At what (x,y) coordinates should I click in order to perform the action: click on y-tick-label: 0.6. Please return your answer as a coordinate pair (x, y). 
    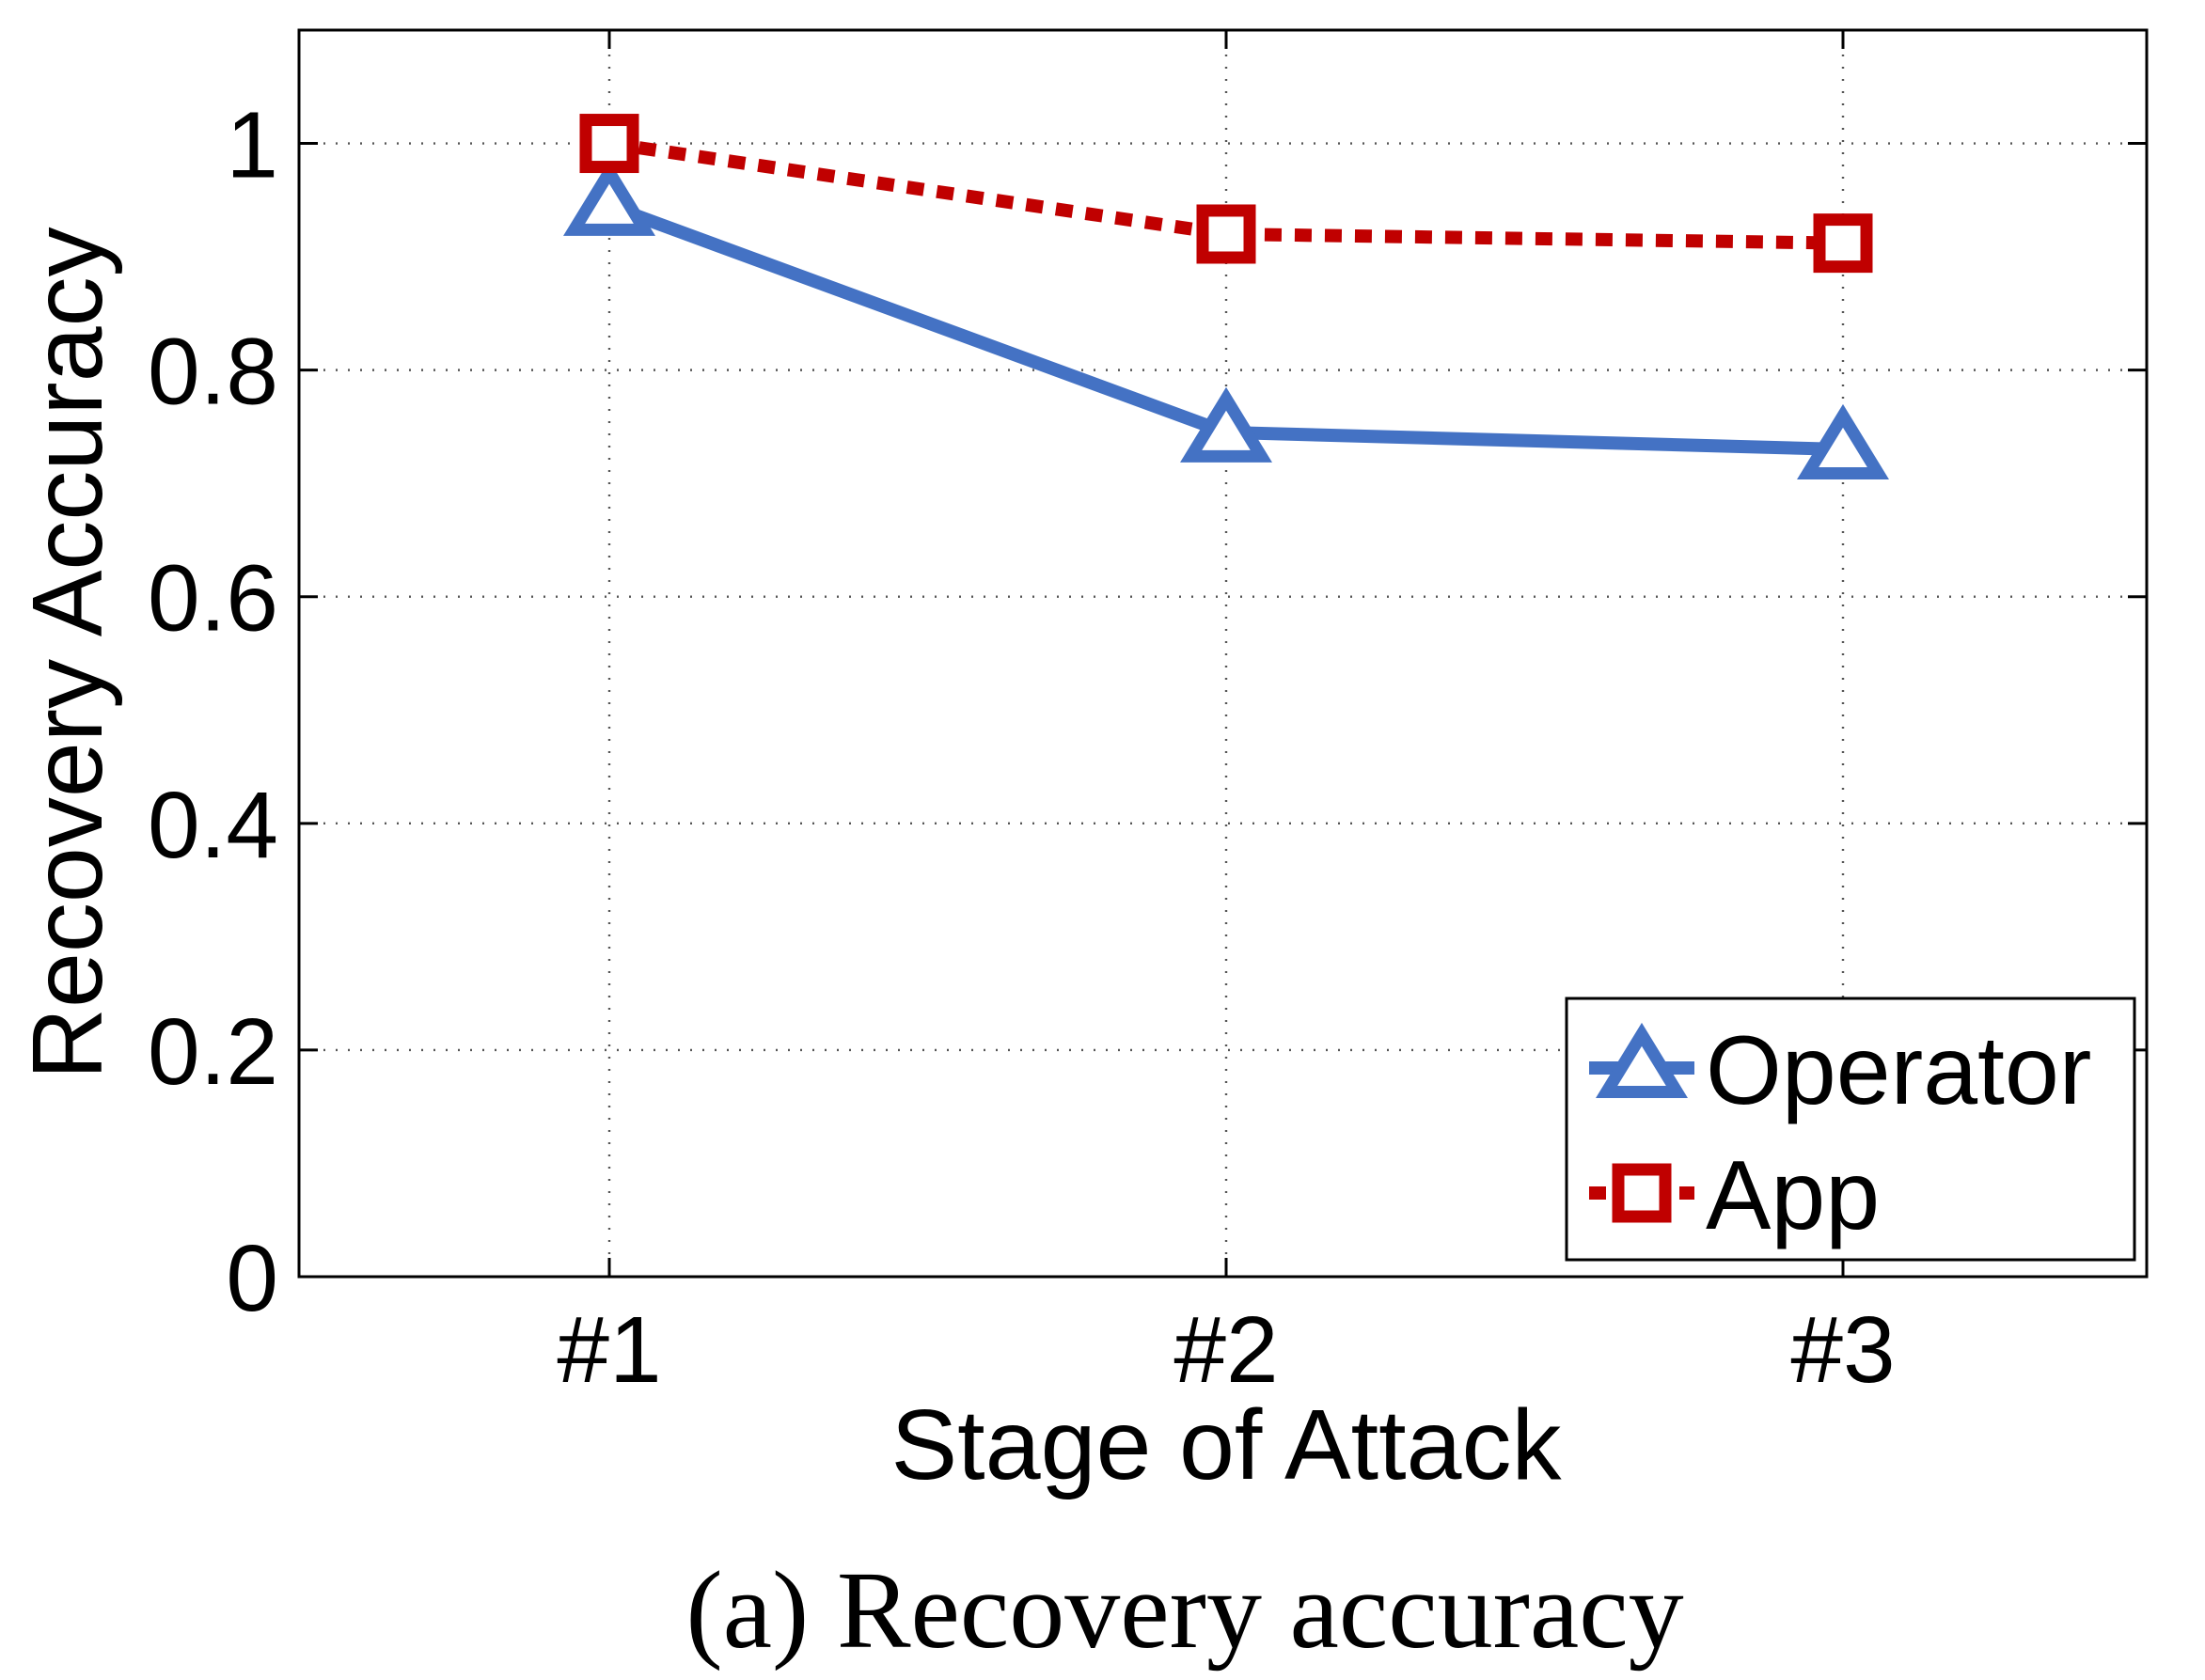
    Looking at the image, I should click on (213, 599).